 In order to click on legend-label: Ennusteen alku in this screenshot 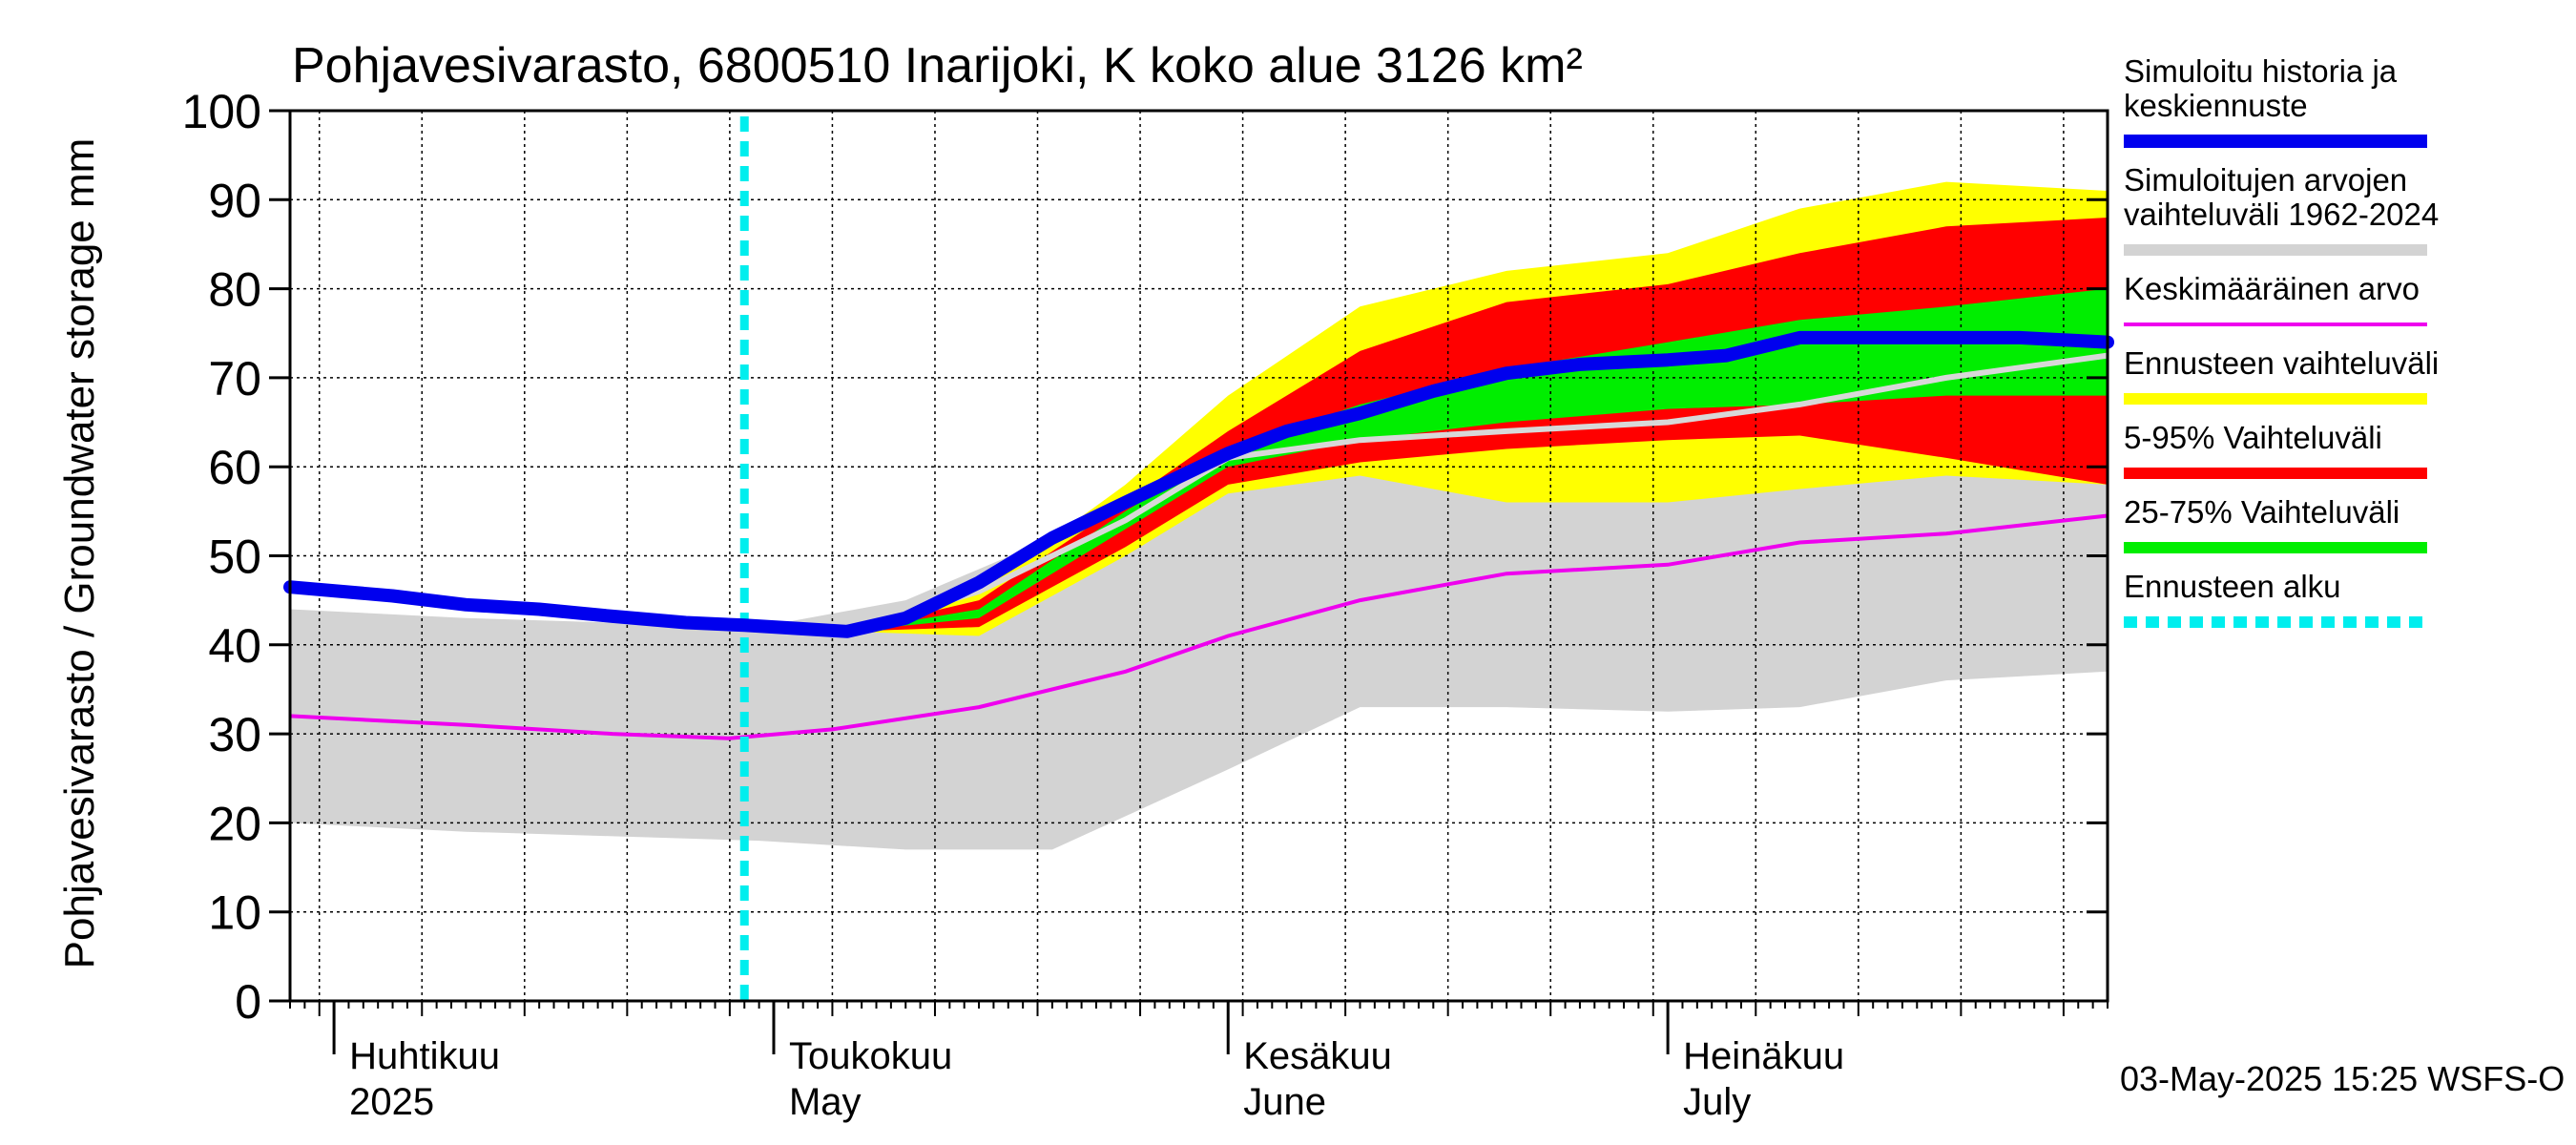, I will do `click(2232, 586)`.